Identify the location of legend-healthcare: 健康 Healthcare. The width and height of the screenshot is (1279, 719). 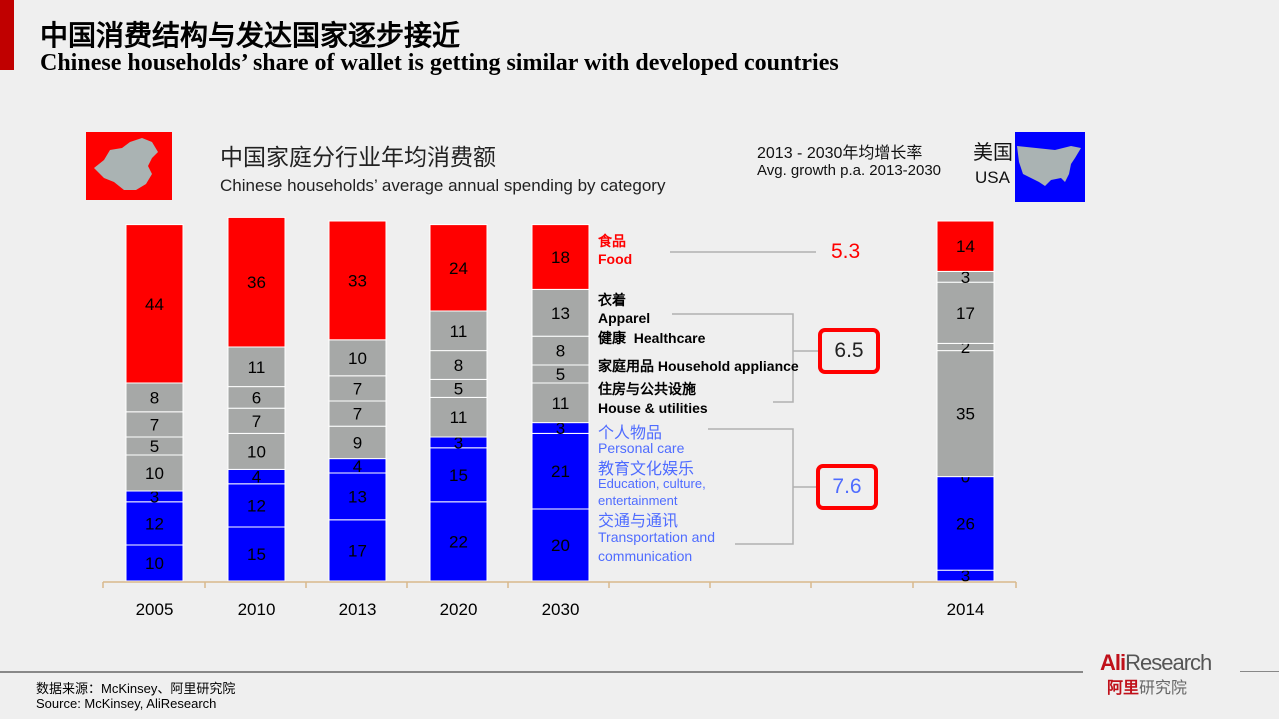
(651, 338).